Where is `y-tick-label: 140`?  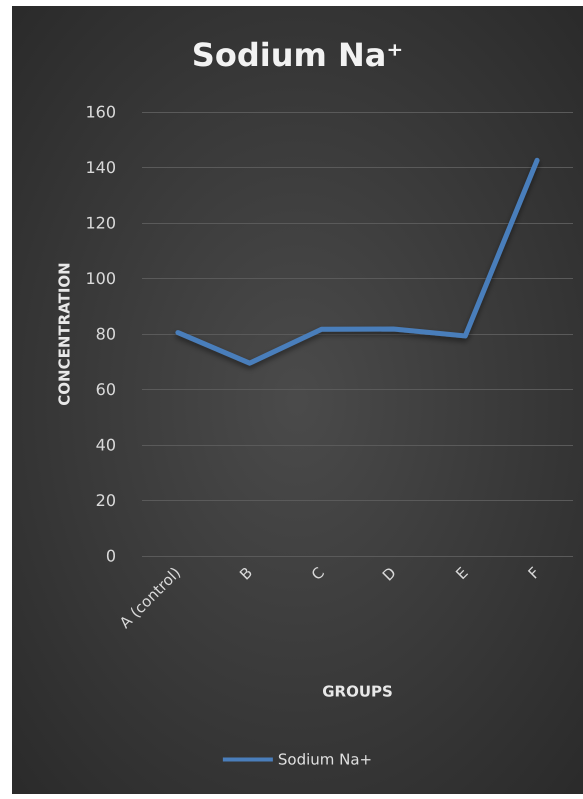 y-tick-label: 140 is located at coordinates (100, 167).